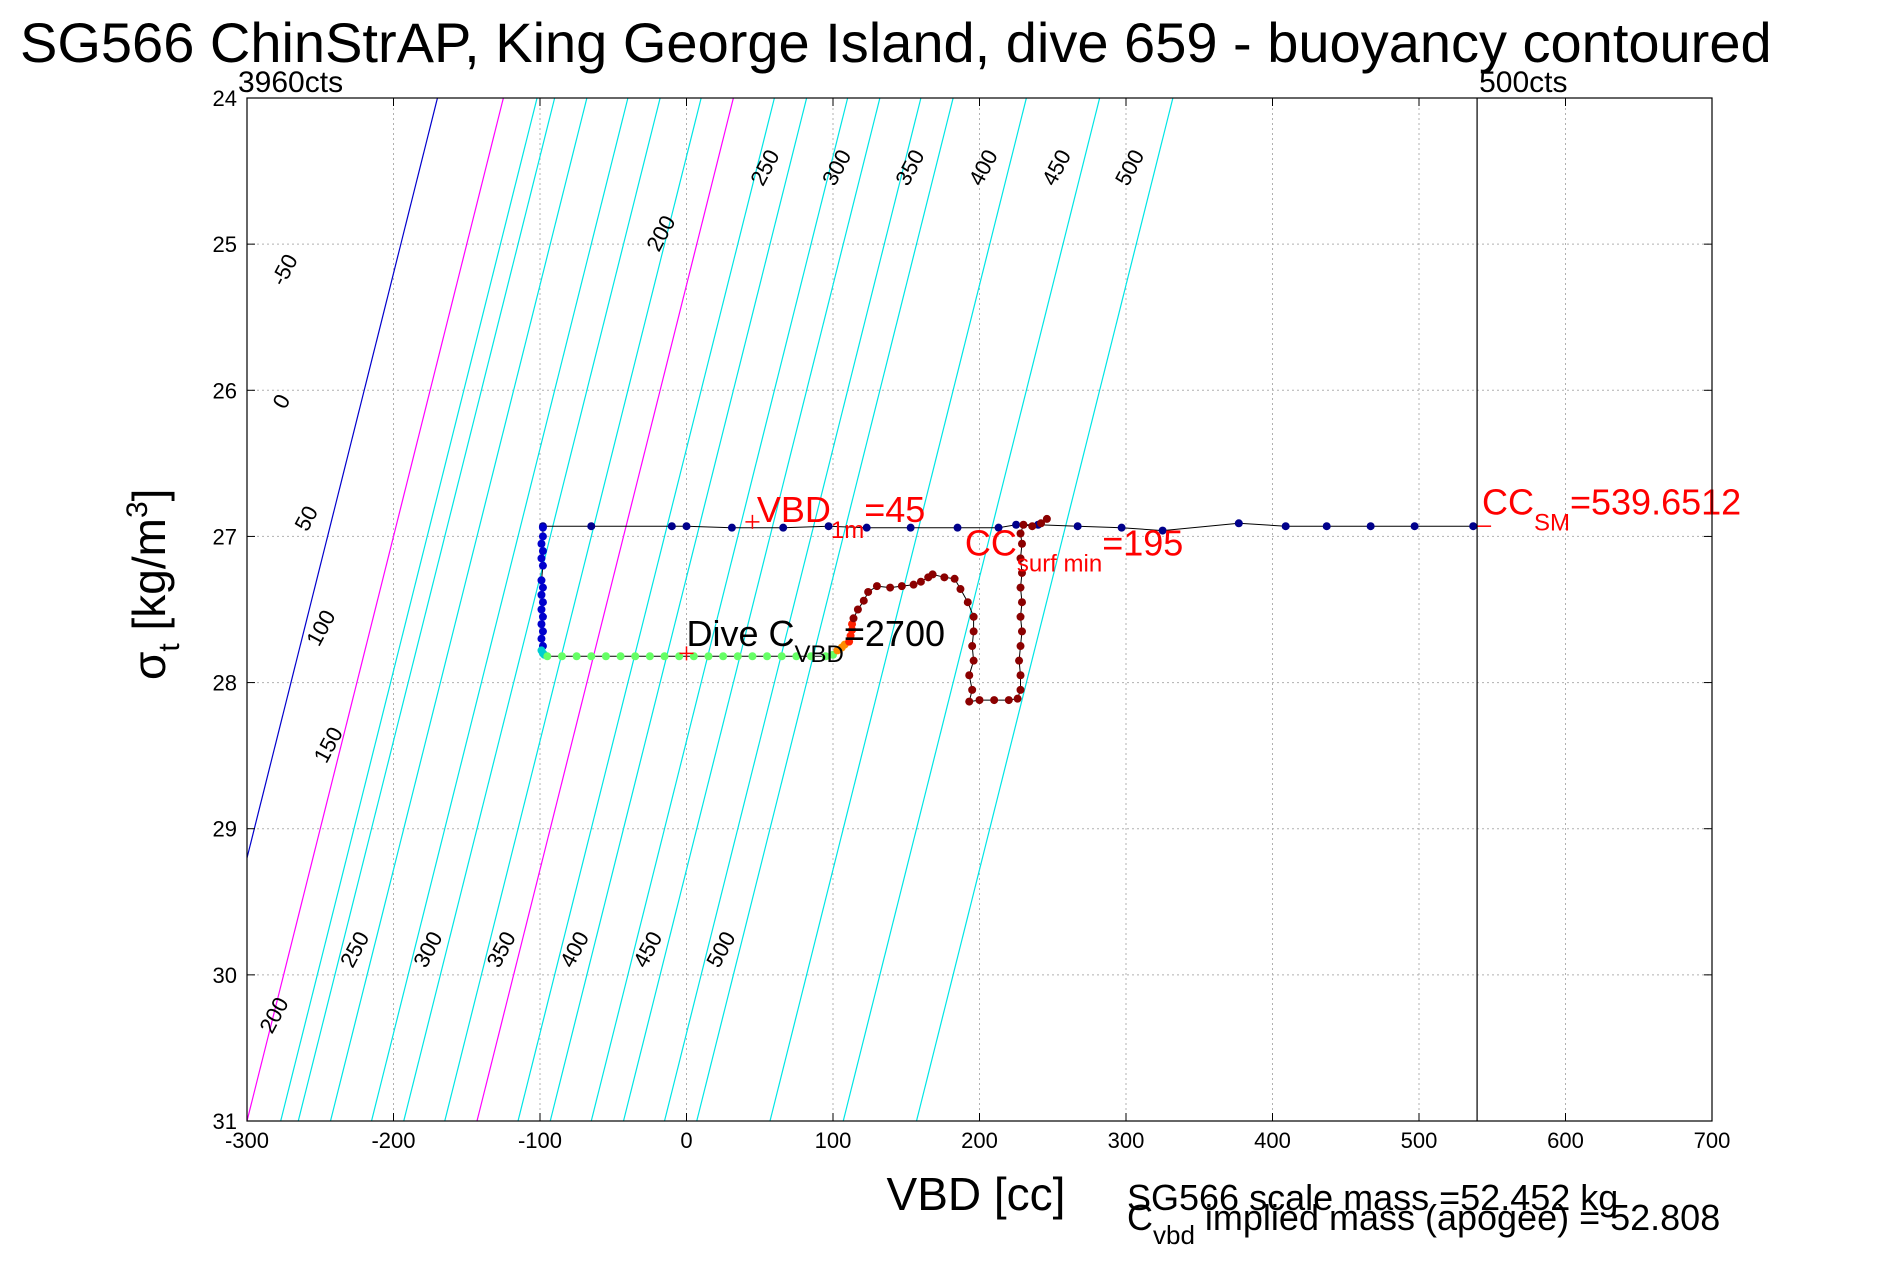 The image size is (1891, 1262). Describe the element at coordinates (1552, 523) in the screenshot. I see `annotation-sub: SM` at that location.